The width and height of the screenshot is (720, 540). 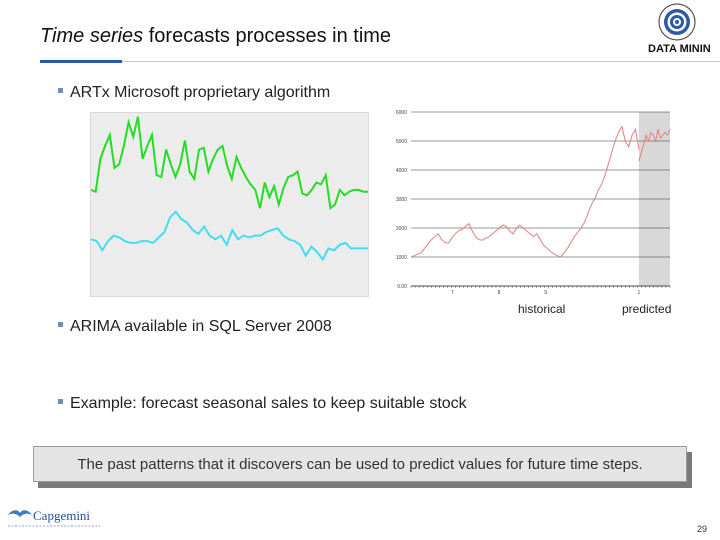 What do you see at coordinates (639, 293) in the screenshot?
I see `x-tick-label: 1` at bounding box center [639, 293].